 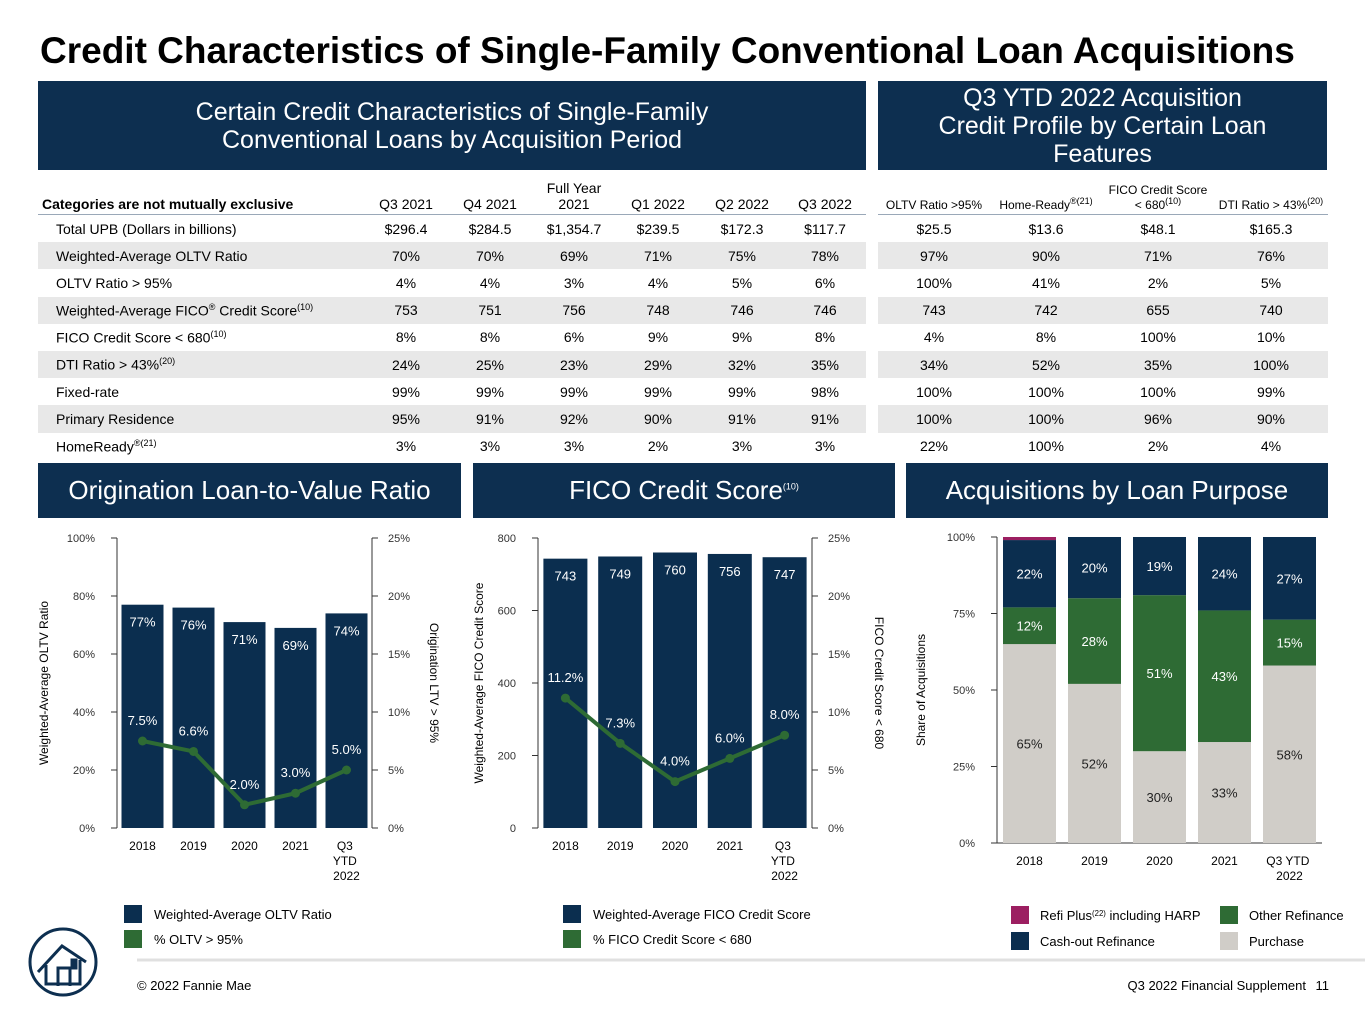 What do you see at coordinates (1046, 193) in the screenshot?
I see `column-header: Home-Ready®(21)` at bounding box center [1046, 193].